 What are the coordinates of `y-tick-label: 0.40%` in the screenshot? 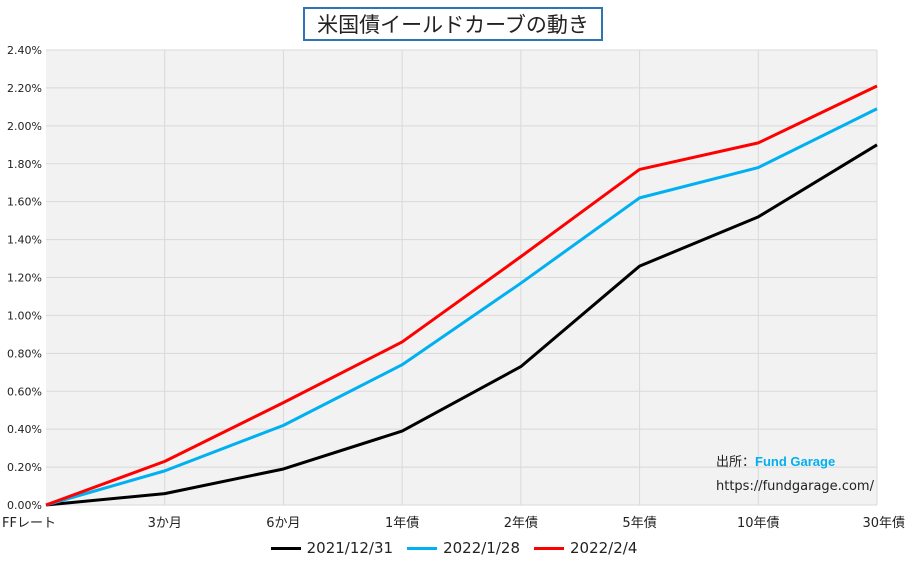 It's located at (24, 429).